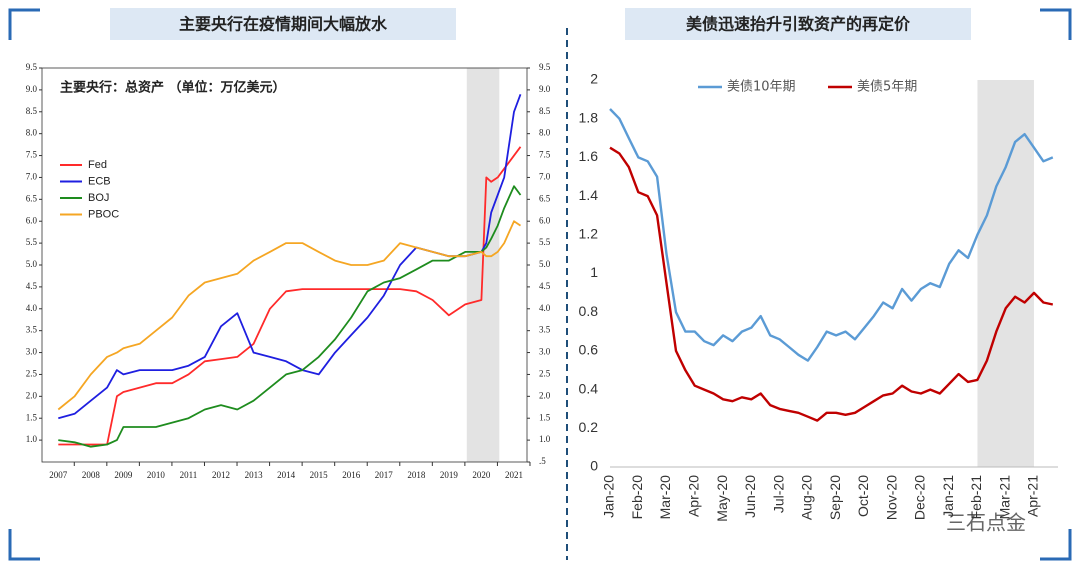 Image resolution: width=1080 pixels, height=569 pixels. Describe the element at coordinates (32, 439) in the screenshot. I see `y-tick-label: 1.0` at that location.